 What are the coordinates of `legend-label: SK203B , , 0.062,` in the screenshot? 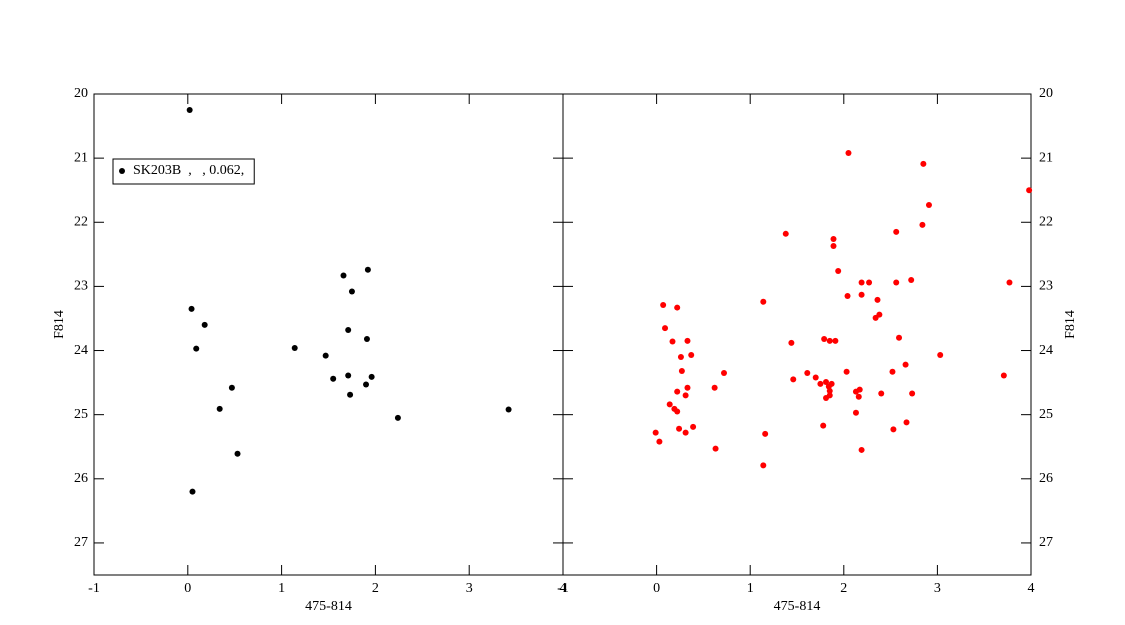 It's located at (188, 170).